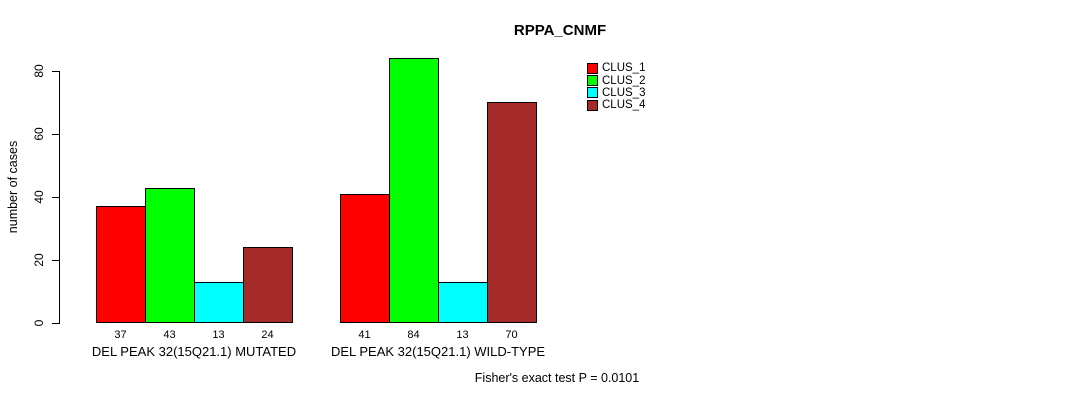  Describe the element at coordinates (267, 335) in the screenshot. I see `bar-value-label: 24` at that location.